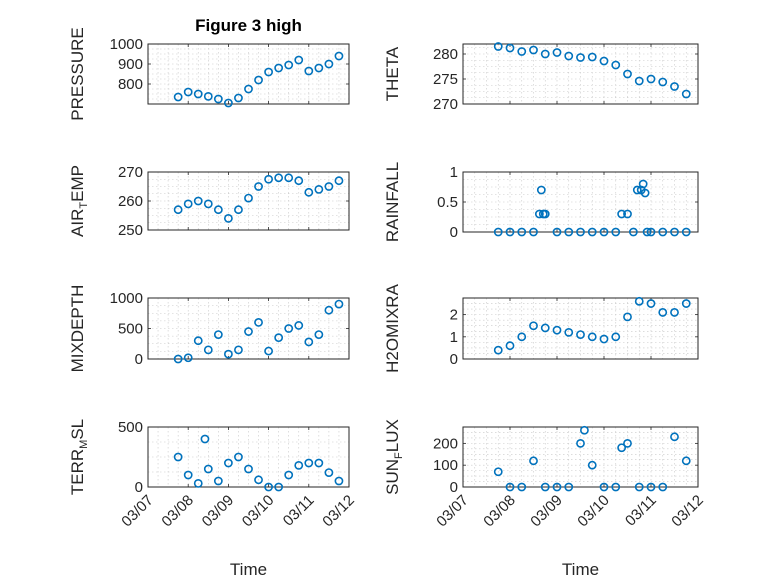  I want to click on y-axis-label-sub: T, so click(84, 205).